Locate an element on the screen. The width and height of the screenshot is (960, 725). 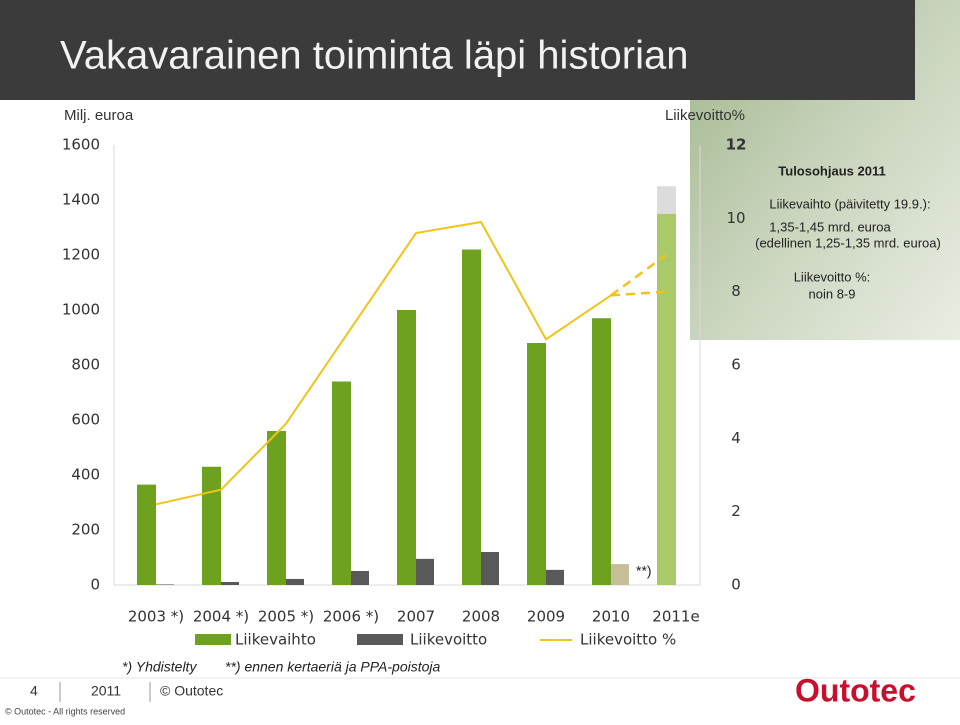
x-tick-label: 2007 is located at coordinates (416, 617).